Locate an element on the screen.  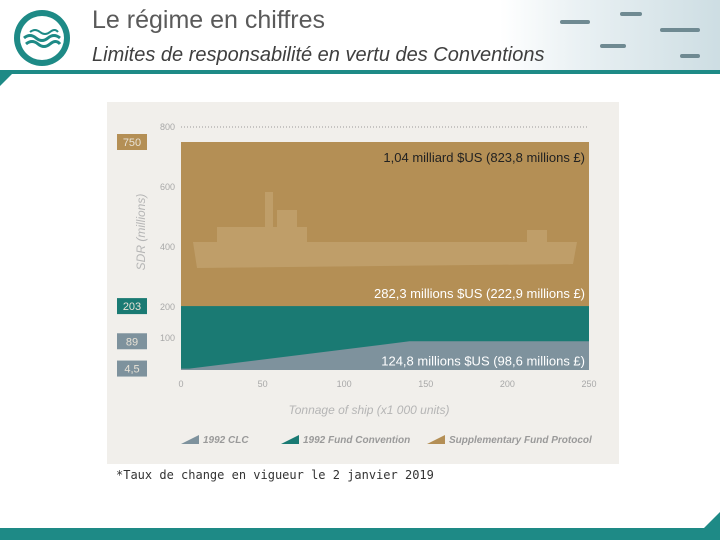
x-tick-label: 200 is located at coordinates (507, 384).